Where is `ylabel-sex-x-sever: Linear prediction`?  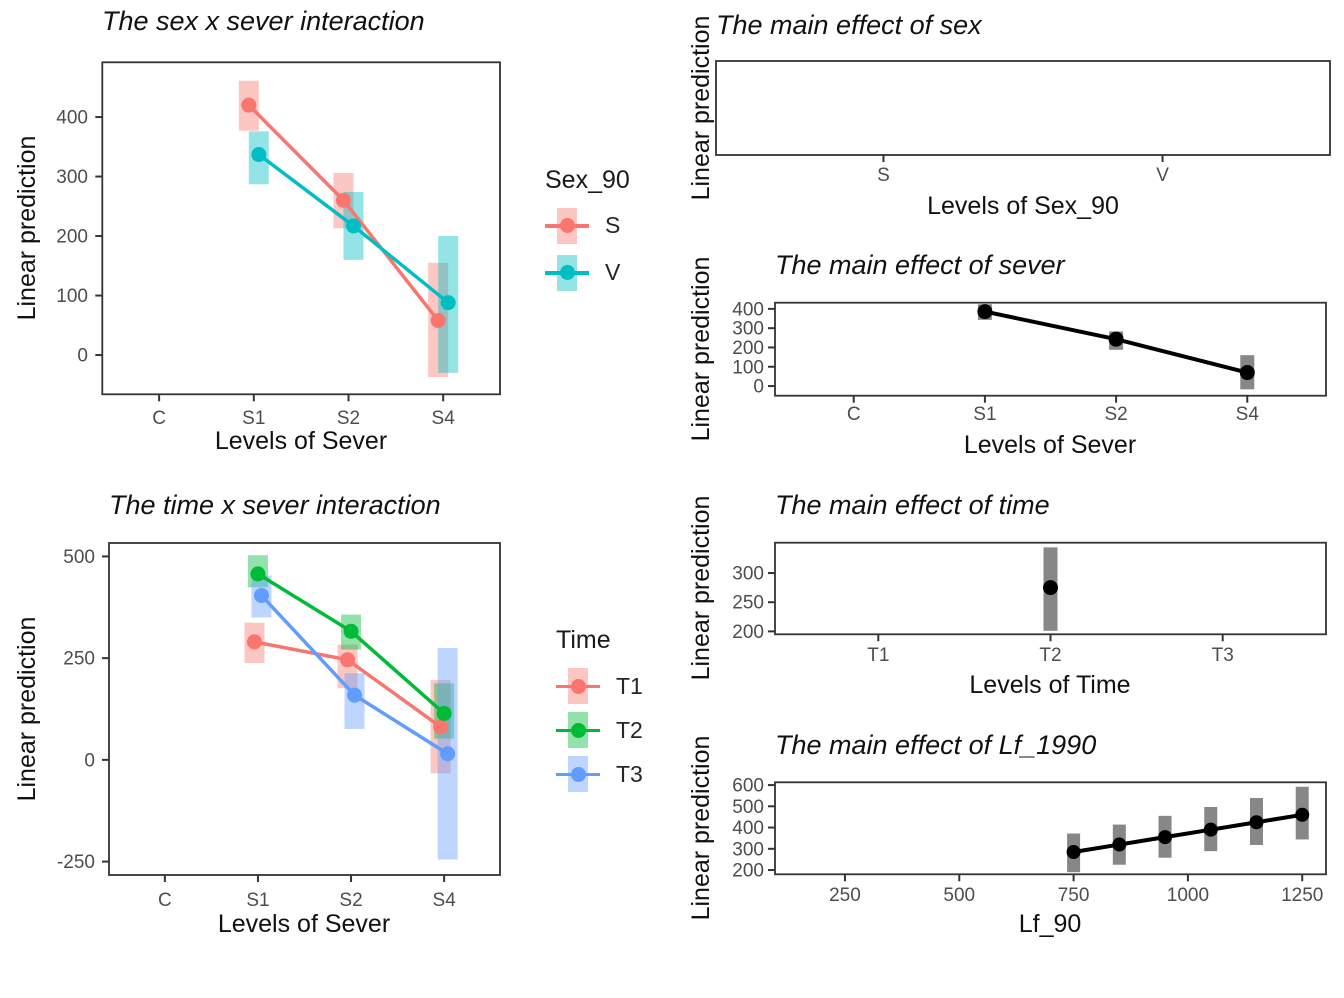 ylabel-sex-x-sever: Linear prediction is located at coordinates (26, 228).